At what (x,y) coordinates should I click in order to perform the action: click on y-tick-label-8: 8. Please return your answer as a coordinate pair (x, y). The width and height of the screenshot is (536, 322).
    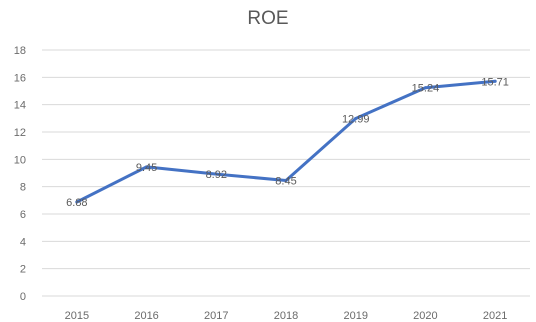
    Looking at the image, I should click on (23, 188).